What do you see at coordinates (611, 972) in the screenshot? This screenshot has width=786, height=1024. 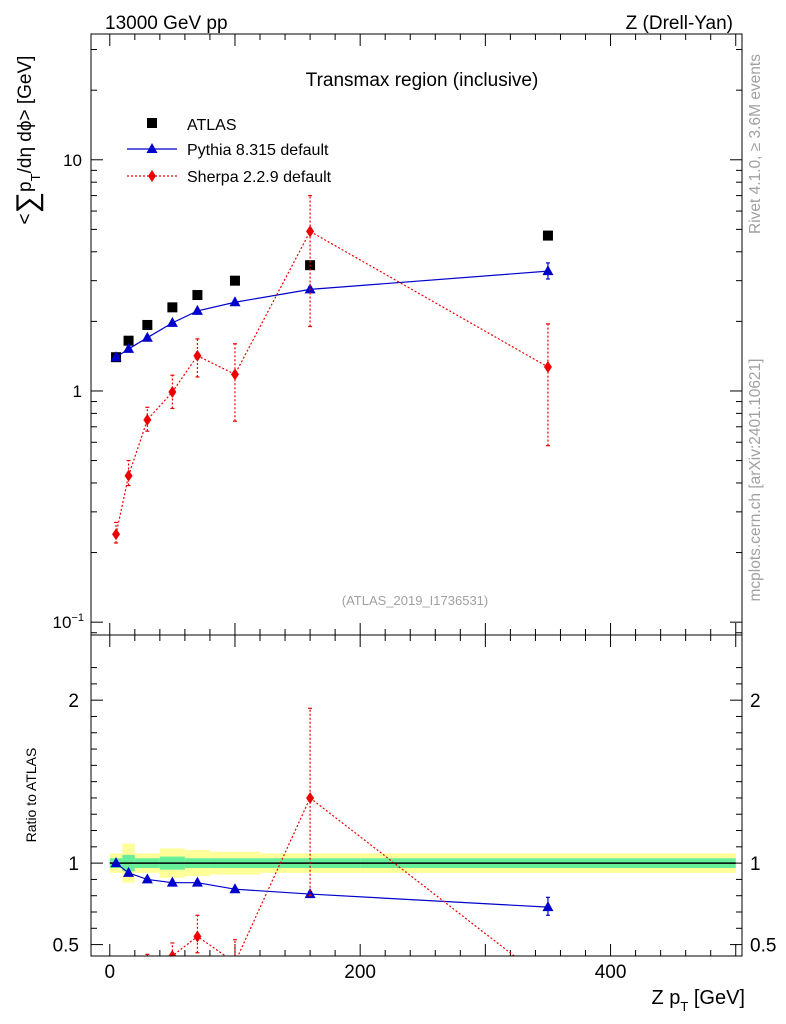 I see `x-tick-label: 400` at bounding box center [611, 972].